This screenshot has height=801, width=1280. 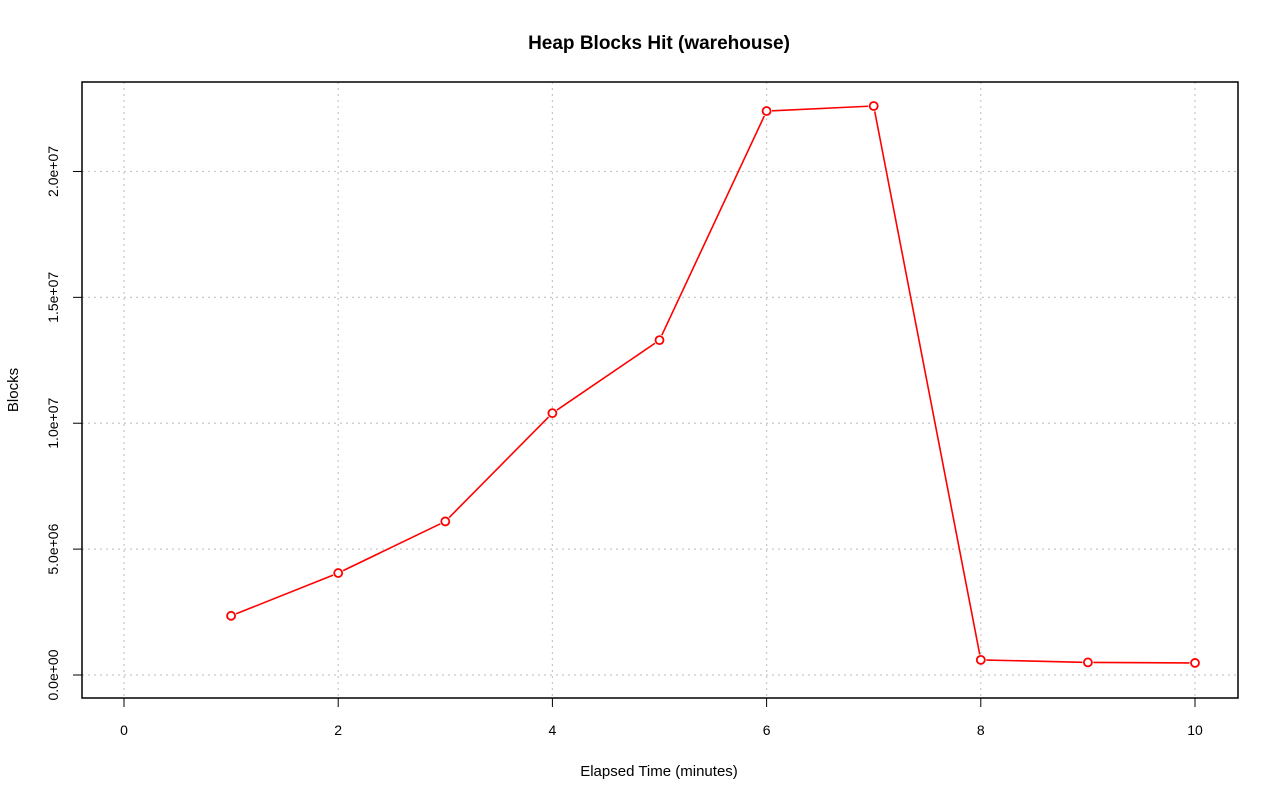 What do you see at coordinates (124, 730) in the screenshot?
I see `x-tick-label: 0` at bounding box center [124, 730].